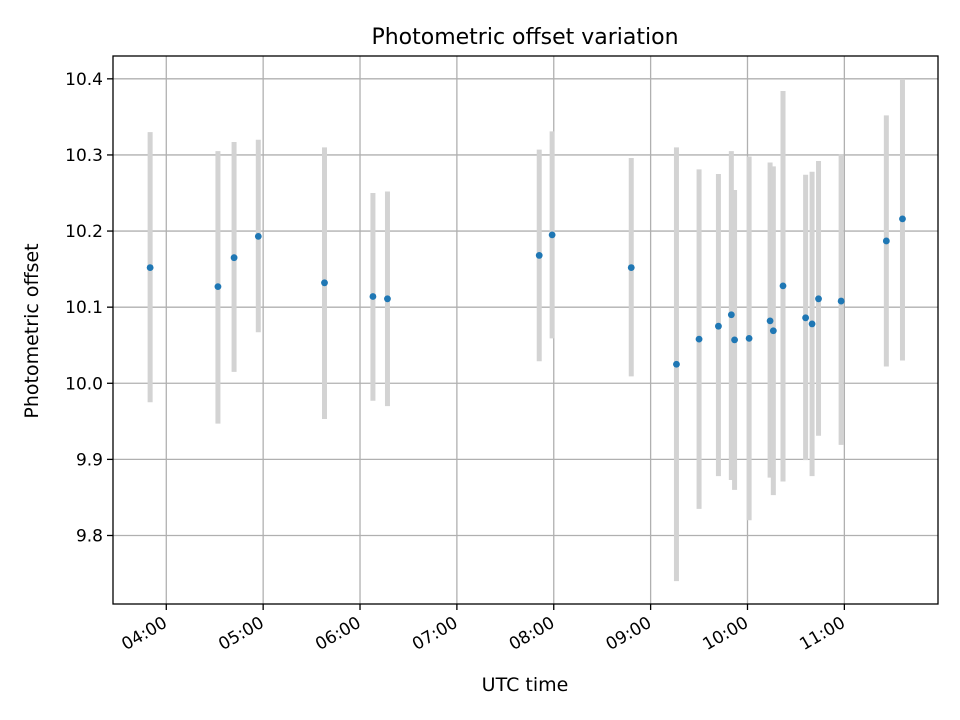  What do you see at coordinates (532, 634) in the screenshot?
I see `x-tick-label: 08:00` at bounding box center [532, 634].